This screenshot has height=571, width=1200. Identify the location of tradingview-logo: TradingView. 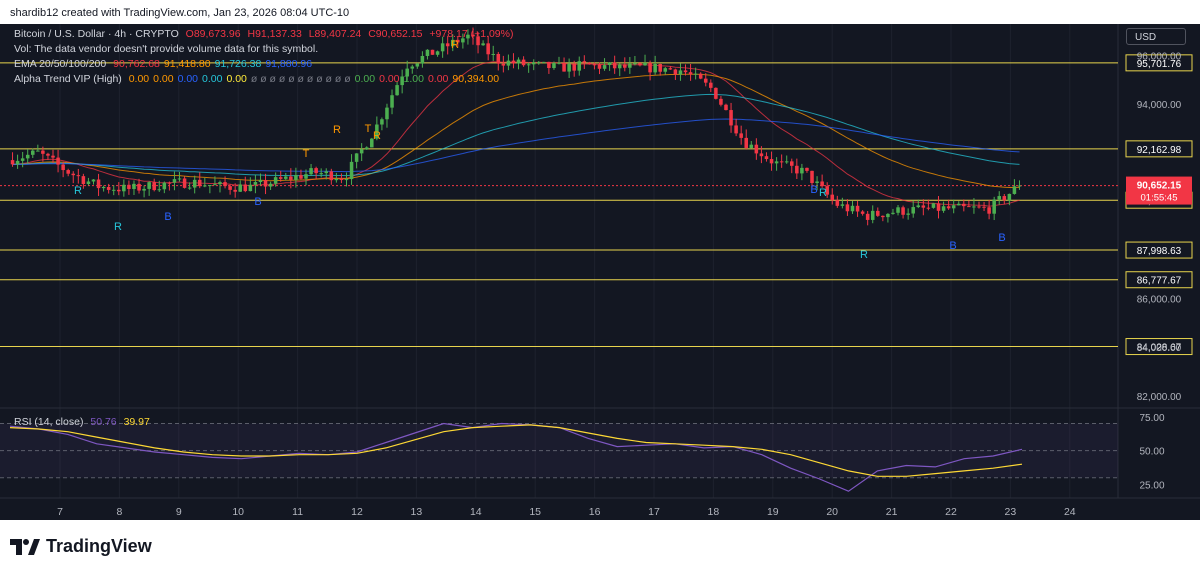
(81, 546).